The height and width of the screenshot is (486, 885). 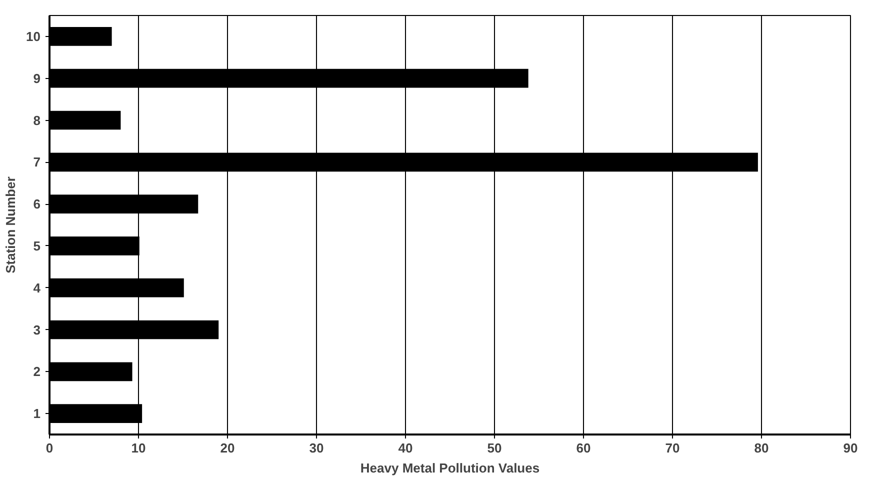 I want to click on x-tick-label: 40, so click(x=405, y=448).